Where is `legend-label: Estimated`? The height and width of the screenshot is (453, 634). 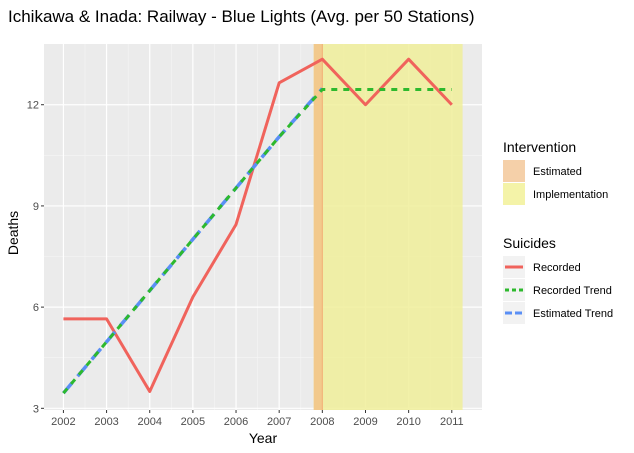
legend-label: Estimated is located at coordinates (557, 172).